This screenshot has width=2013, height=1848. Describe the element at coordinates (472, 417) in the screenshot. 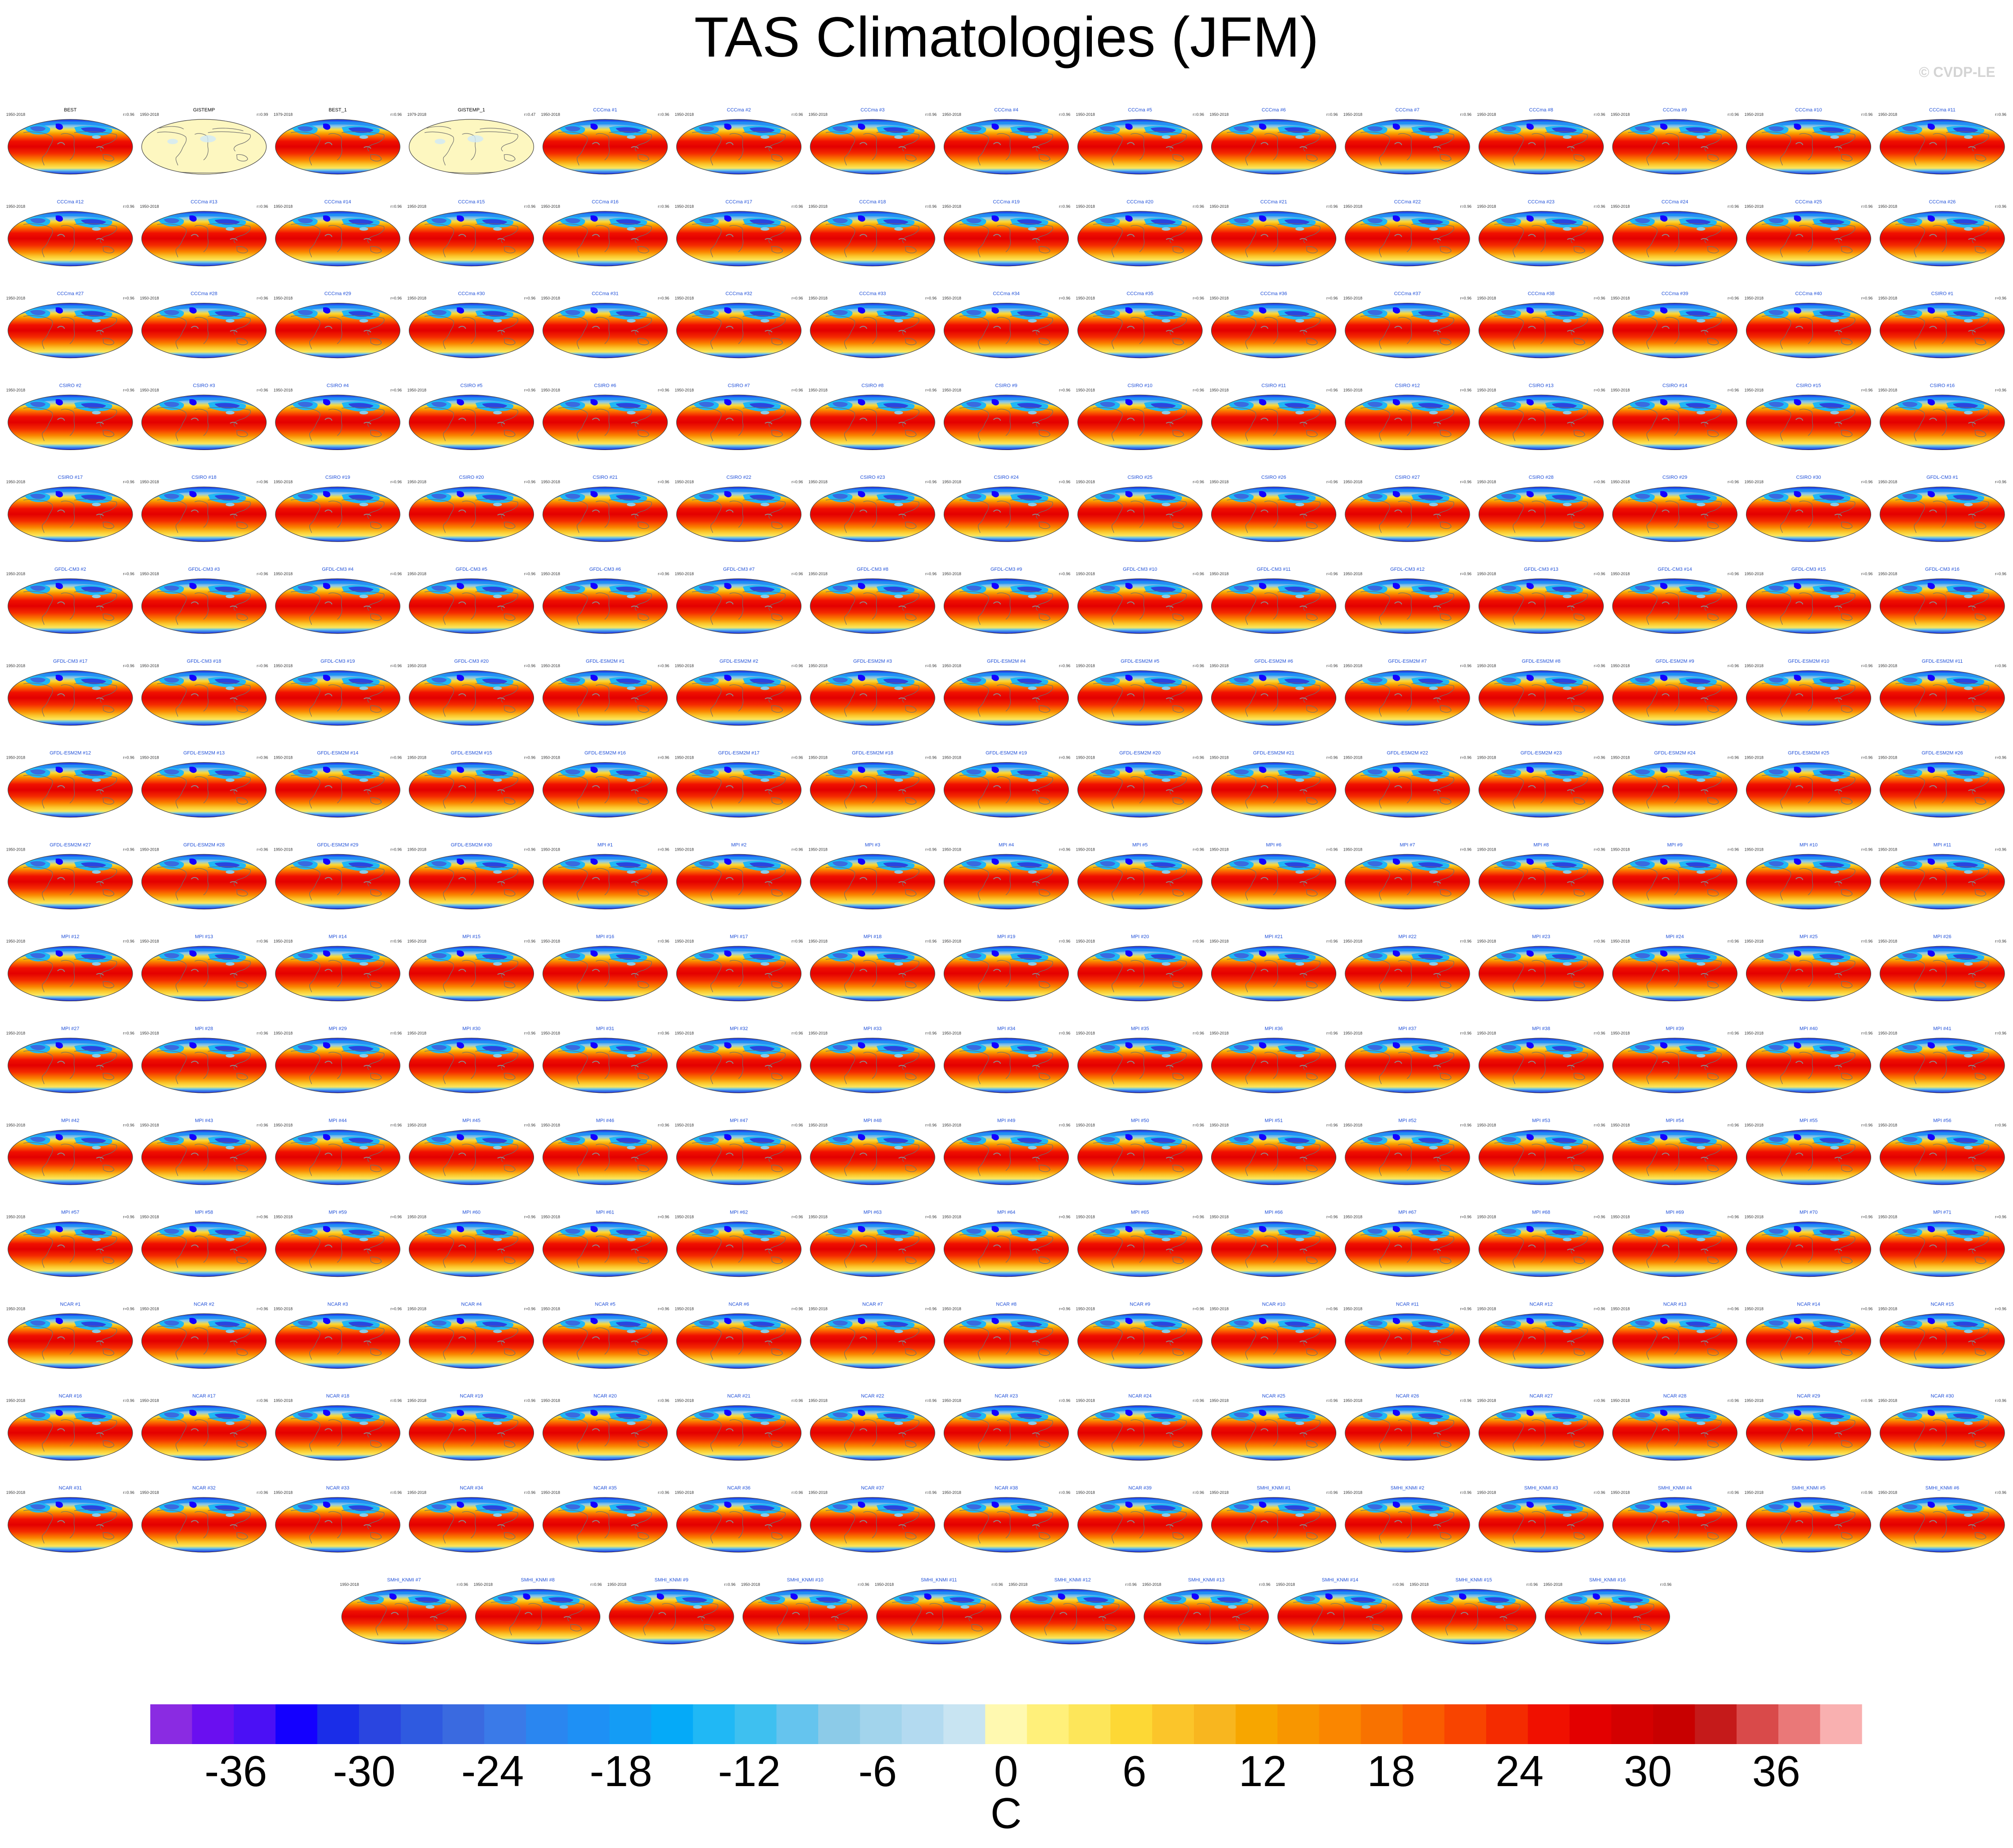

I see `map-panel: 1950-2018 CSIRO #5 r=0.96` at that location.